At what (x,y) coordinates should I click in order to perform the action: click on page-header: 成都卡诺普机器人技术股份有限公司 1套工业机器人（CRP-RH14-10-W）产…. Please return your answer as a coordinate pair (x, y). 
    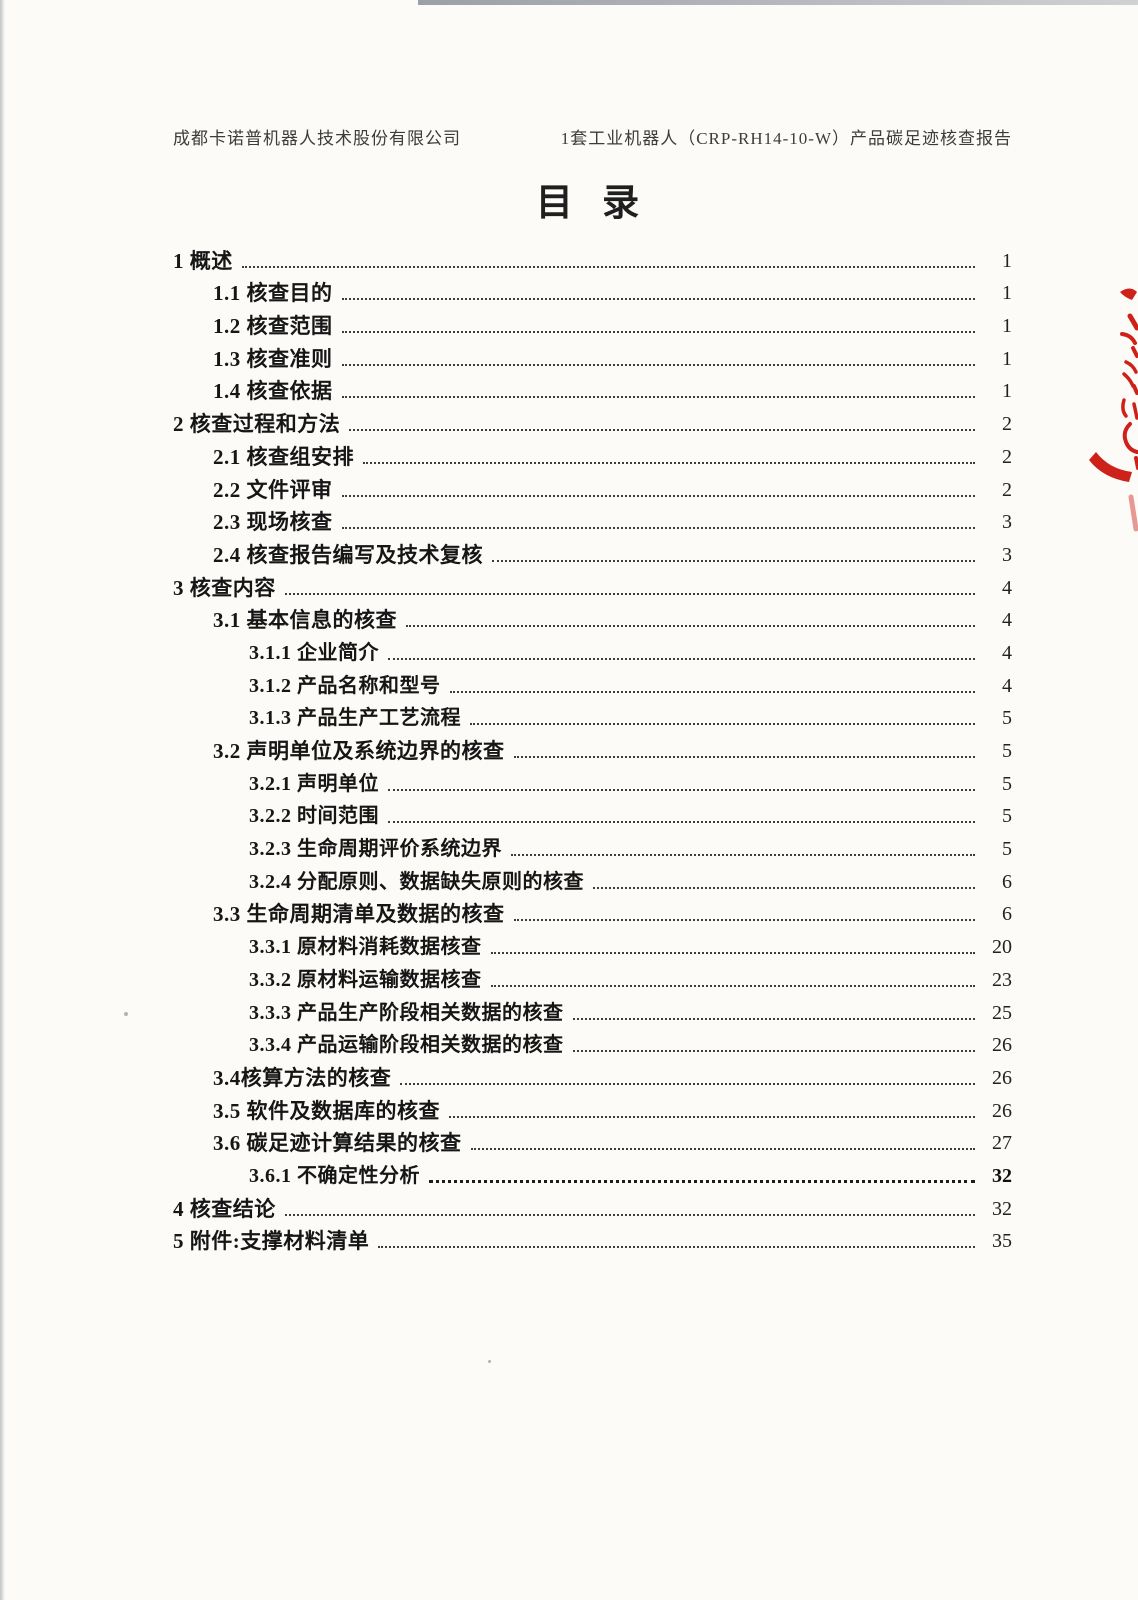
    Looking at the image, I should click on (592, 136).